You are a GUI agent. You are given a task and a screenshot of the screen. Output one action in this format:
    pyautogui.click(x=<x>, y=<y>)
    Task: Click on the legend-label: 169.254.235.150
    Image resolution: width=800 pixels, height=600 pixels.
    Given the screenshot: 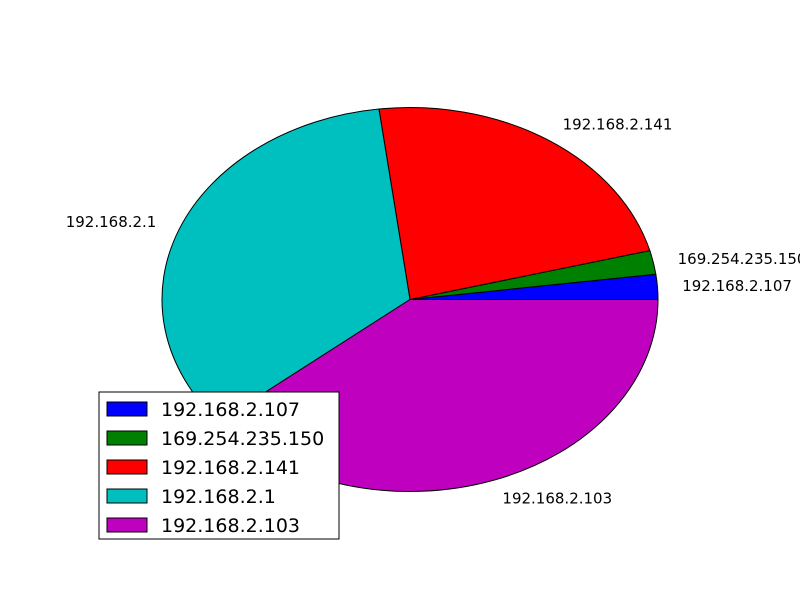 What is the action you would take?
    pyautogui.click(x=242, y=439)
    